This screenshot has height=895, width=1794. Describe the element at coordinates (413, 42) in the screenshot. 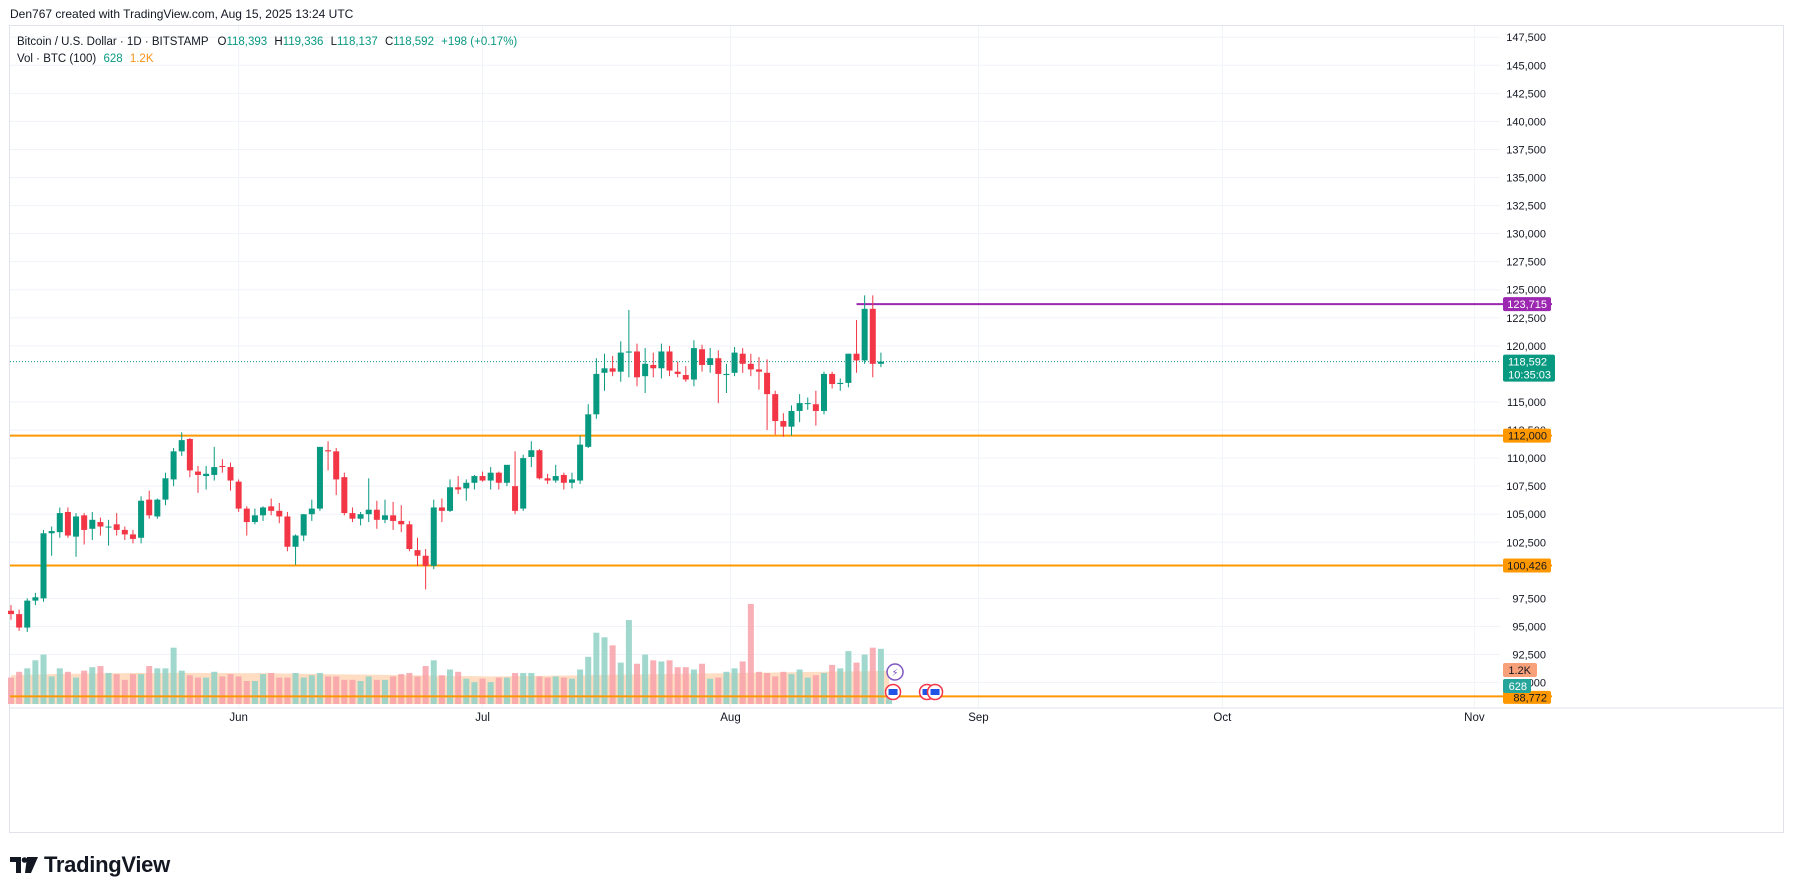

I see `close-value: 118,592` at that location.